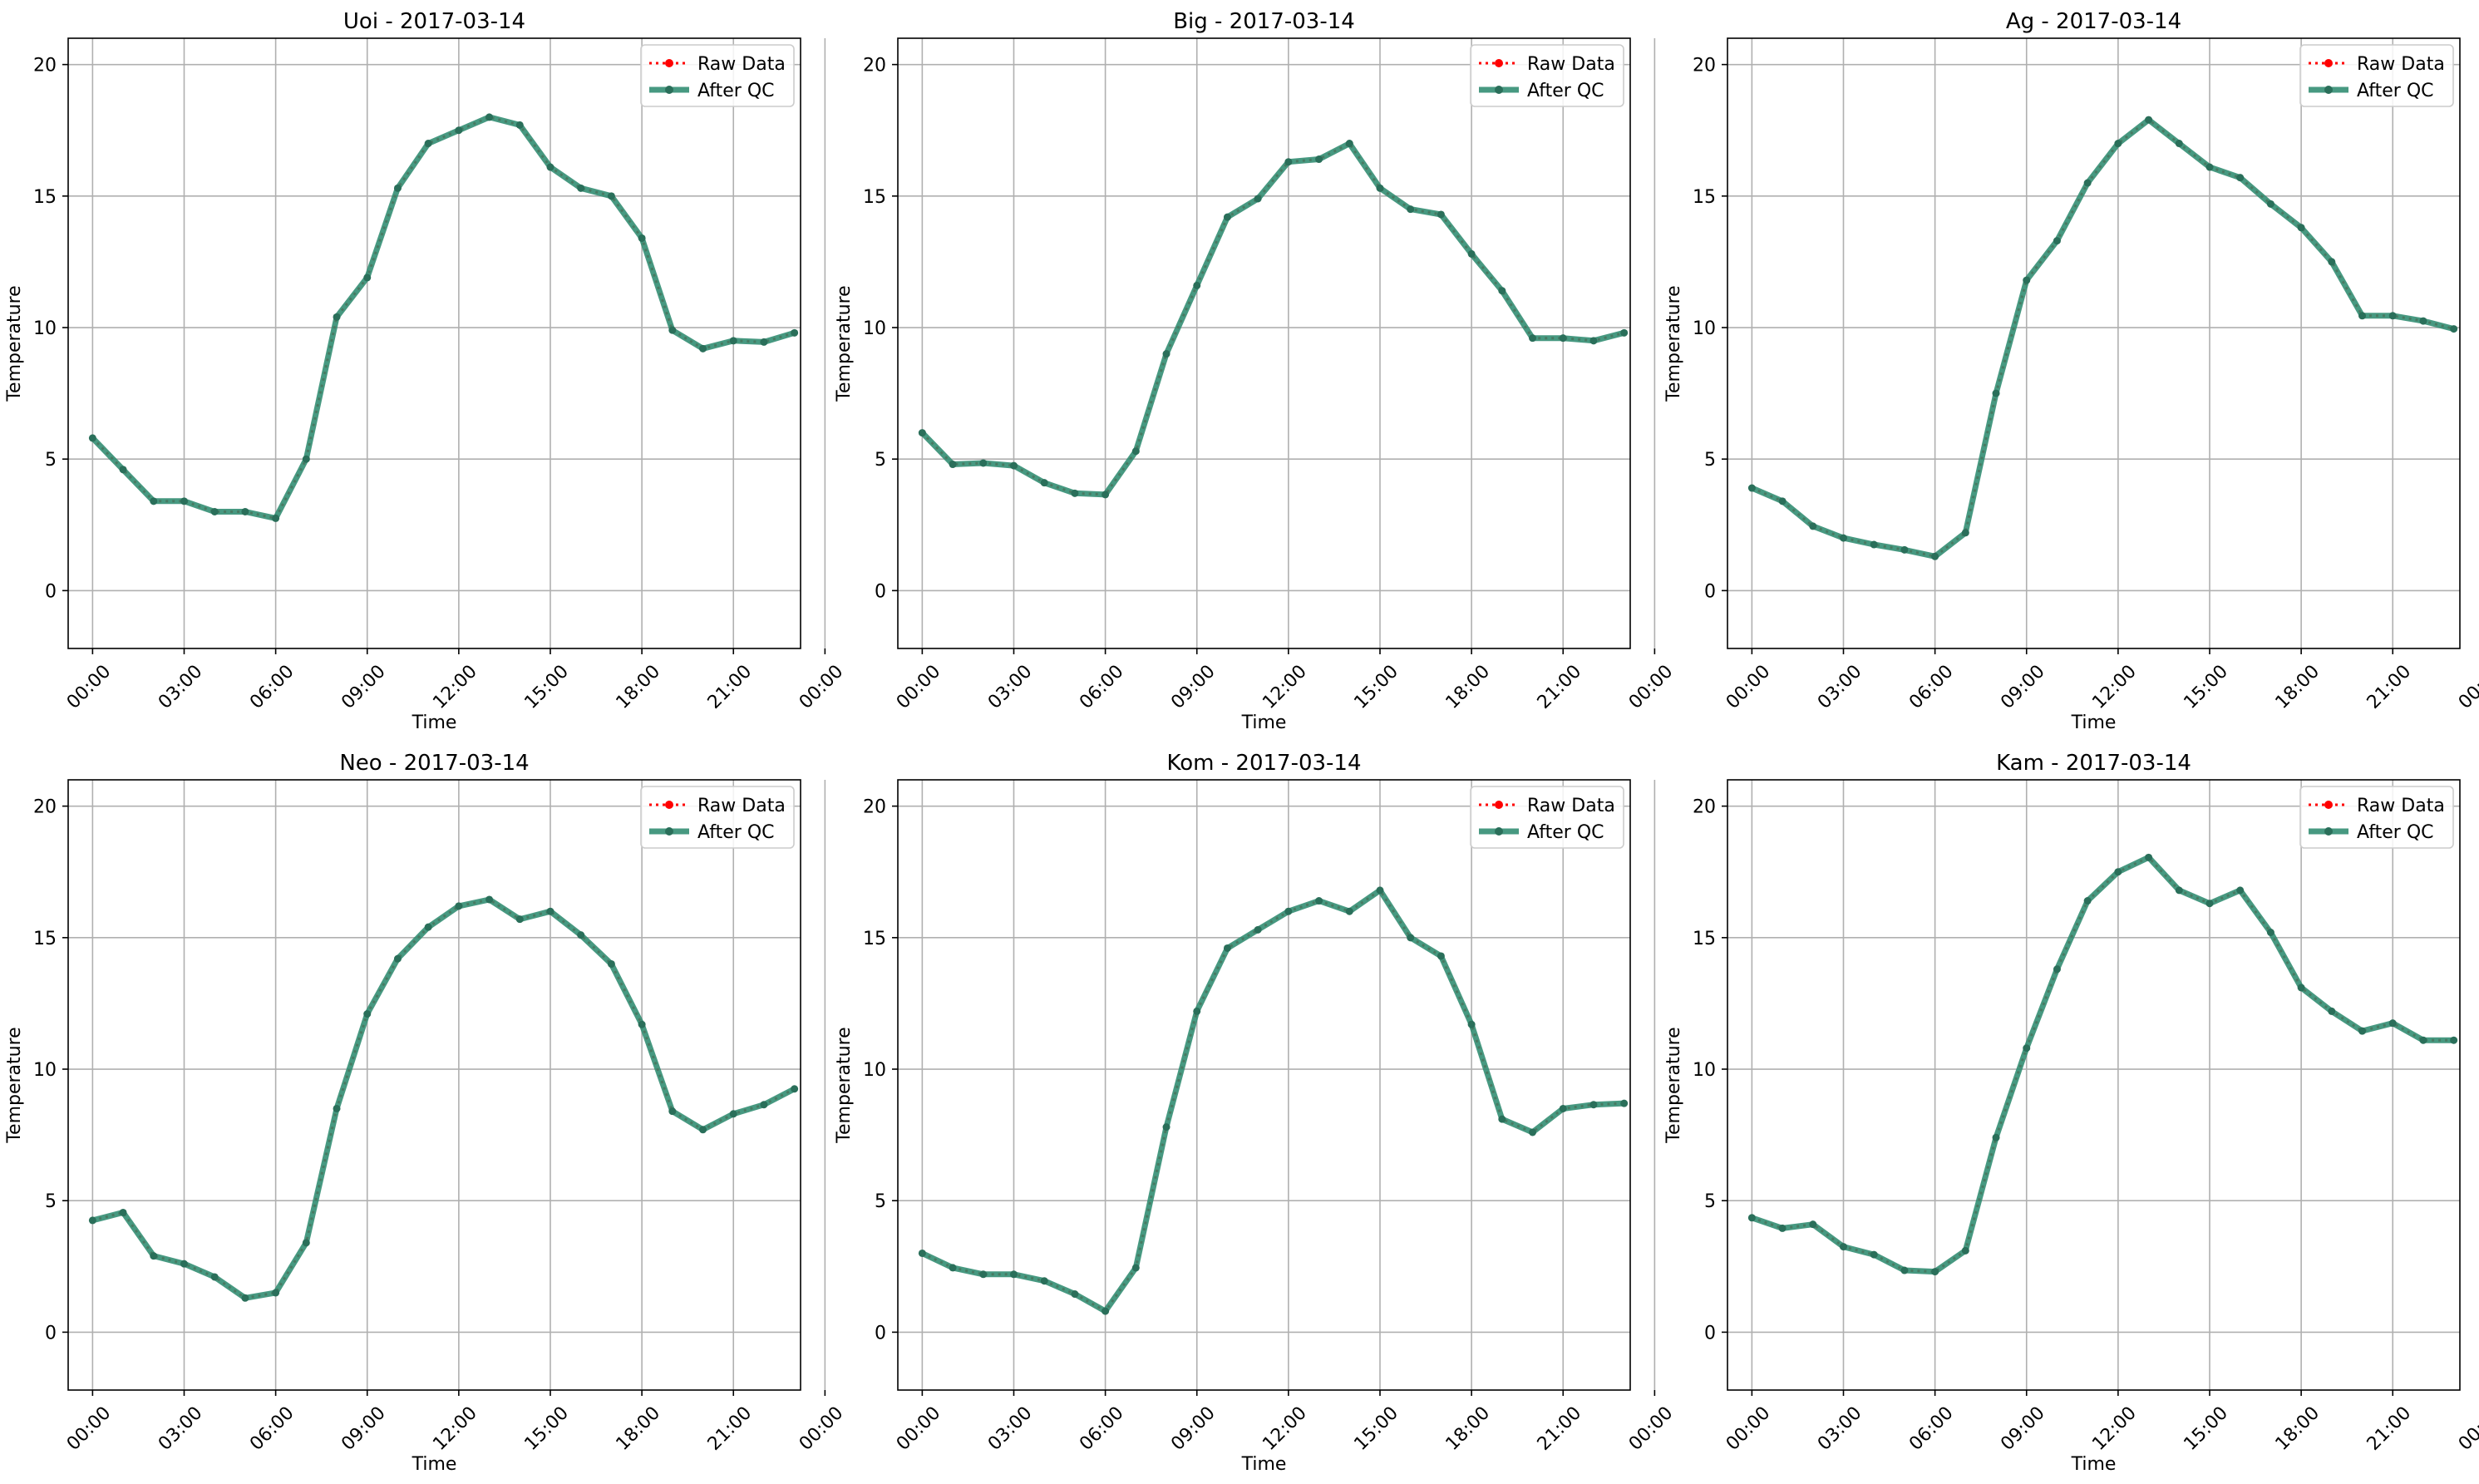 The width and height of the screenshot is (2479, 1484). Describe the element at coordinates (2023, 1429) in the screenshot. I see `xtick-label: 09:00` at that location.